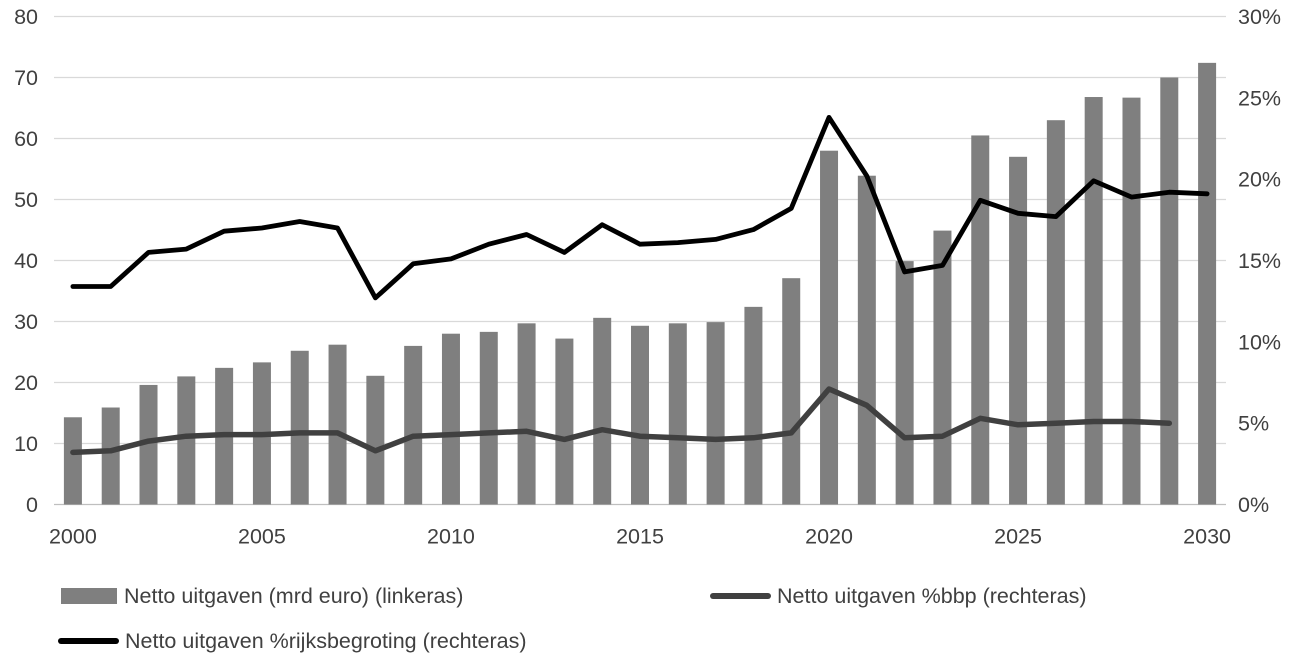  What do you see at coordinates (262, 537) in the screenshot?
I see `x-axis-label-2005: 2005` at bounding box center [262, 537].